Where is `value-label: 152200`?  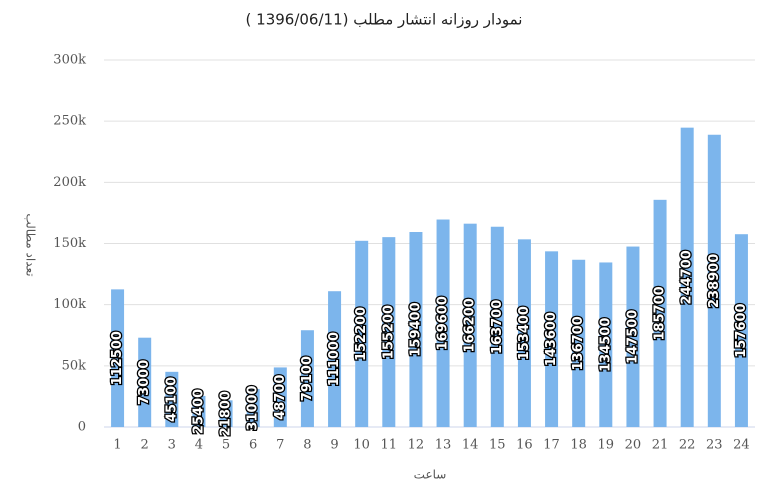
value-label: 152200 is located at coordinates (361, 334).